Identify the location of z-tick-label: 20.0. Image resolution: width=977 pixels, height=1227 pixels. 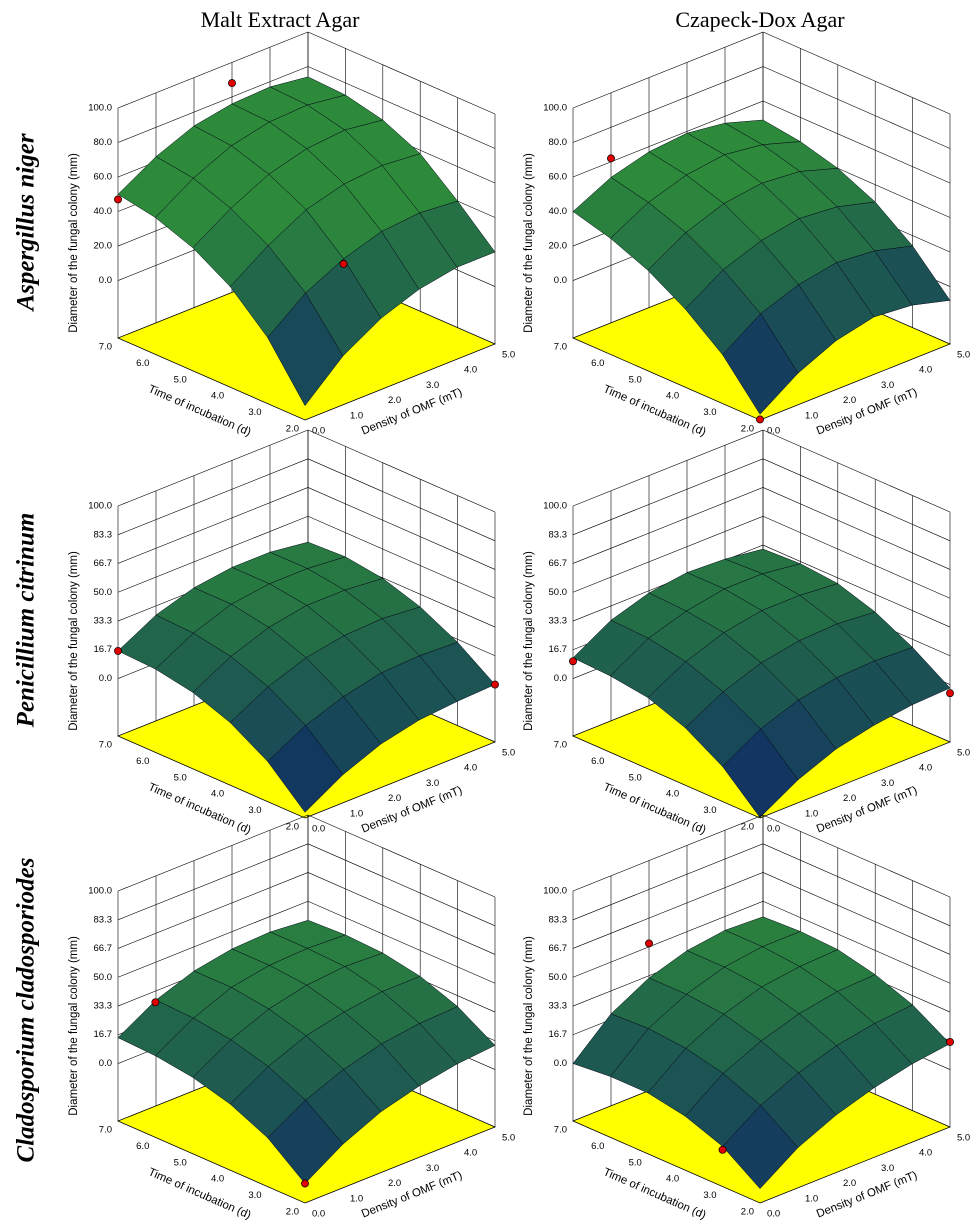
(558, 246).